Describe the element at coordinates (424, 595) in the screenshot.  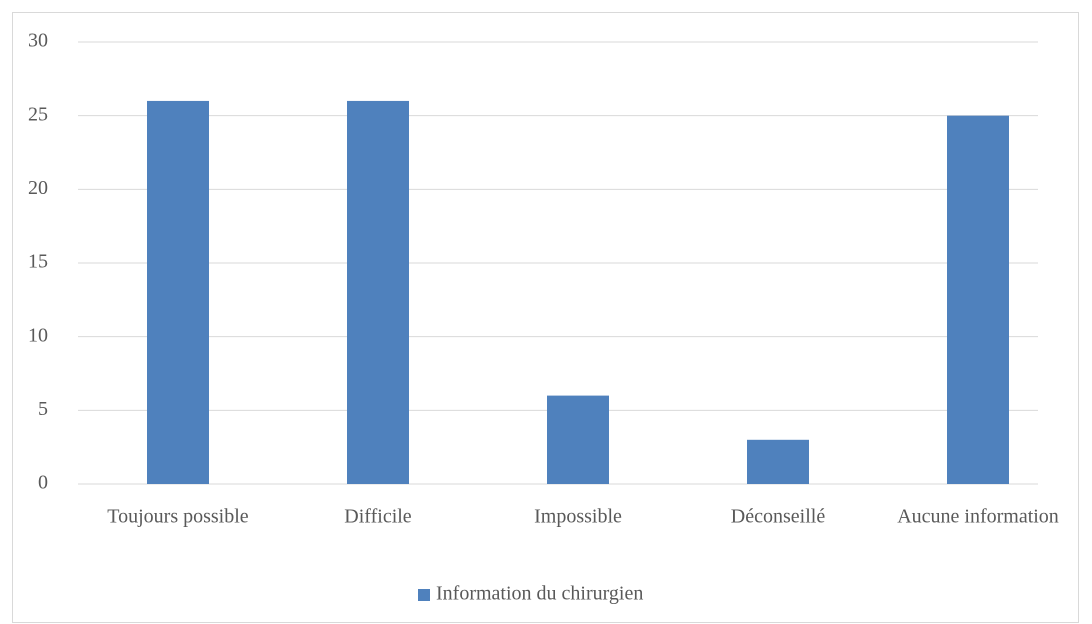
I see `legend-swatch` at that location.